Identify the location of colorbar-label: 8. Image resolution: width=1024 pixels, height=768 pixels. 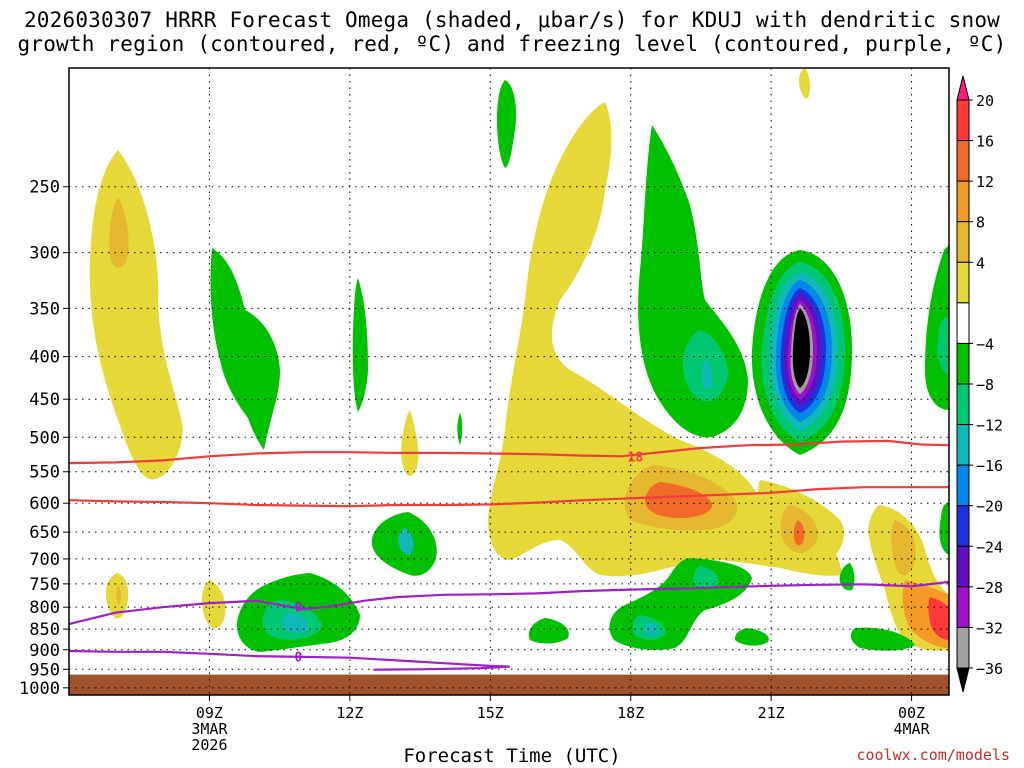
(980, 223).